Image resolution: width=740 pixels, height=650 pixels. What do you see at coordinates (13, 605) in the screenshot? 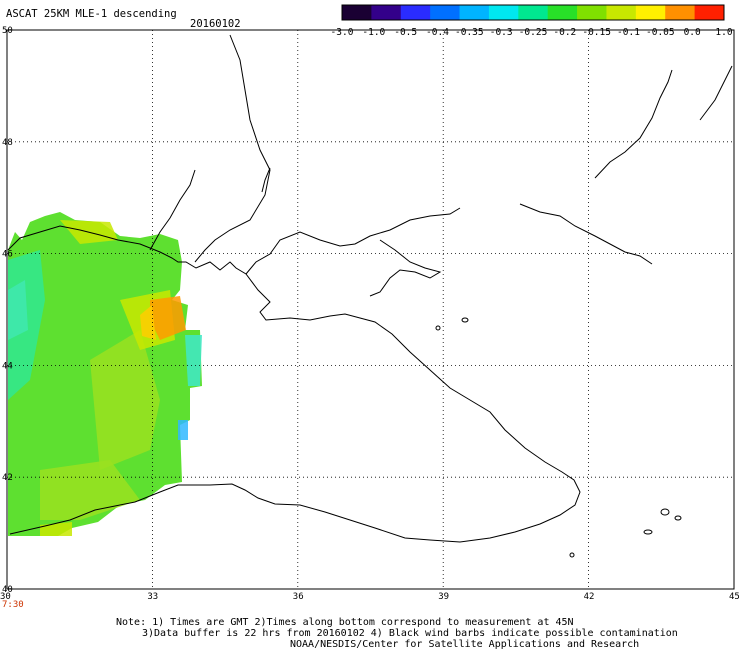
I see `time-label: 7:30` at bounding box center [13, 605].